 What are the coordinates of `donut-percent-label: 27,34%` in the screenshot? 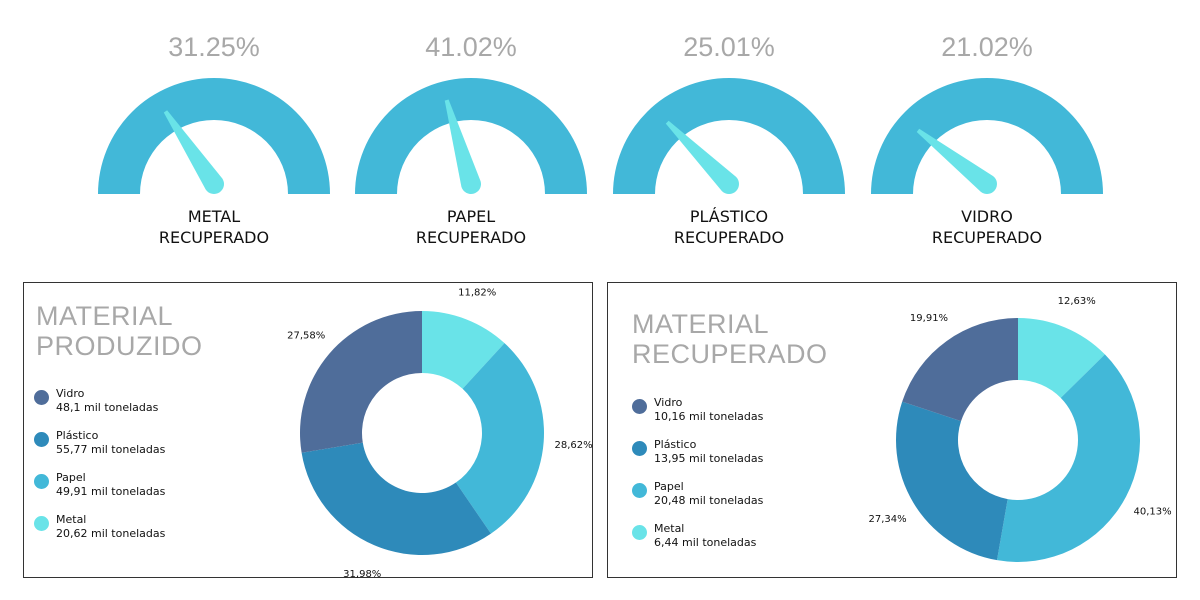 It's located at (887, 519).